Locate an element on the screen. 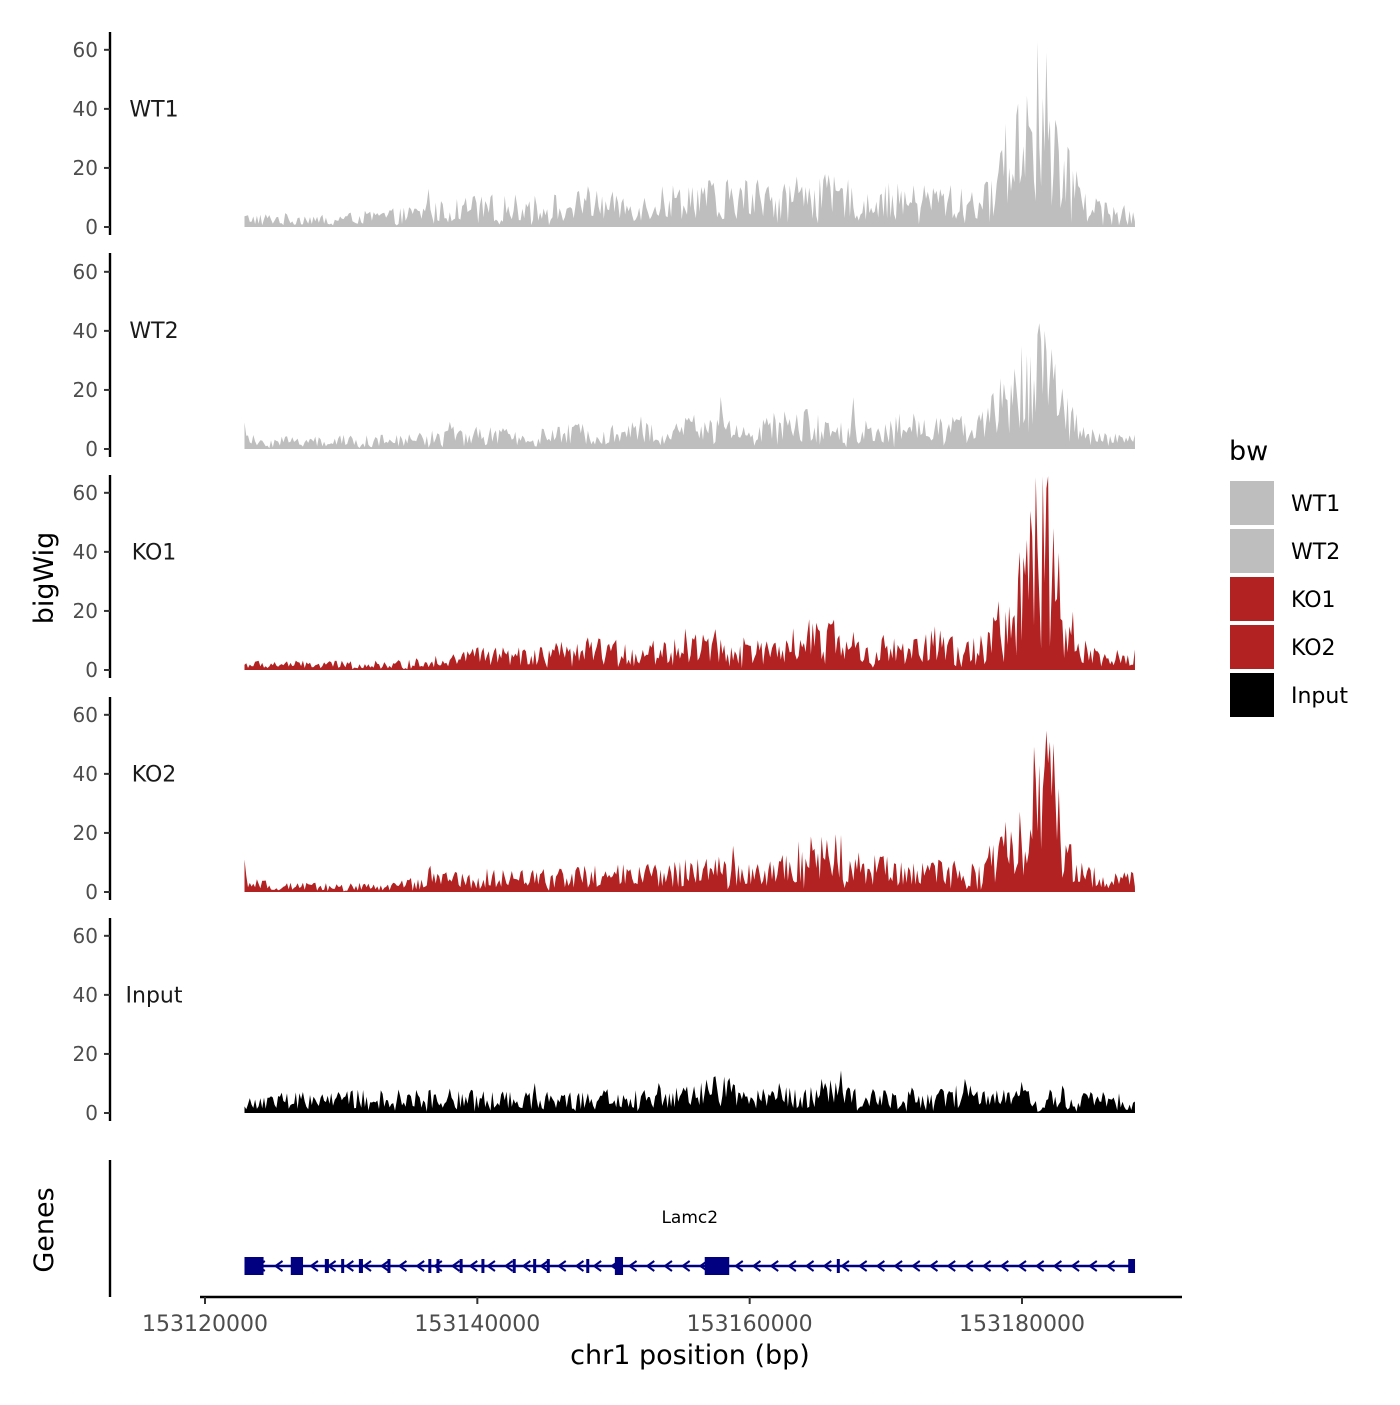 This screenshot has width=1400, height=1405. gene-track-title: Genes is located at coordinates (44, 1229).